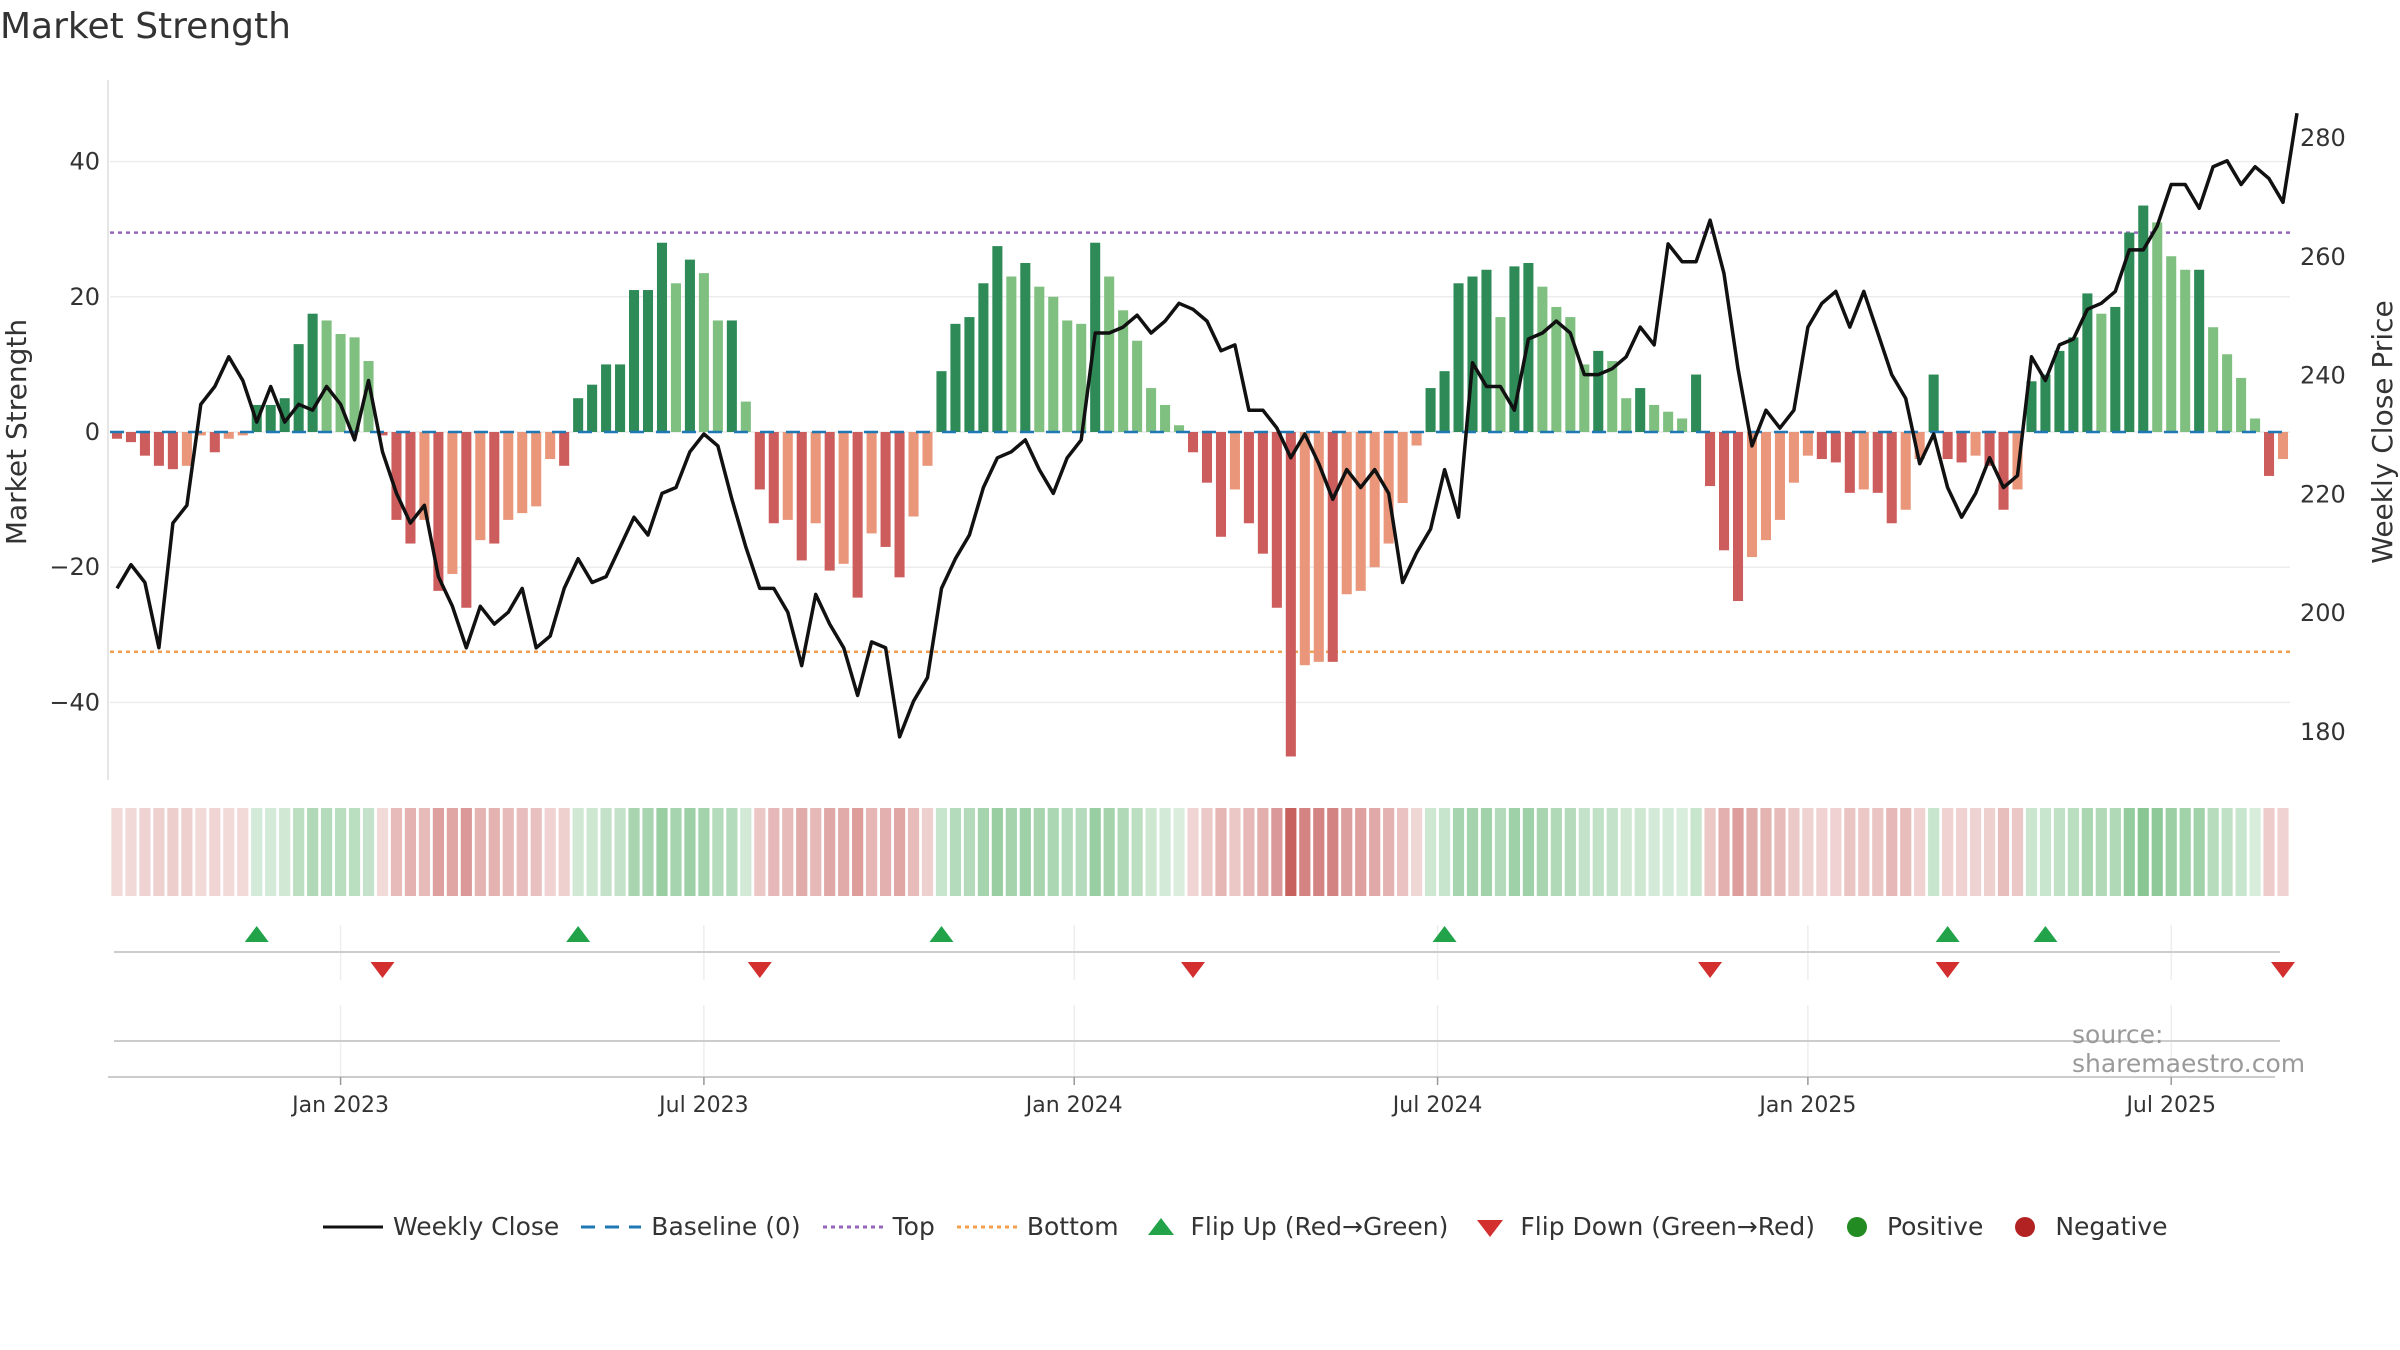  What do you see at coordinates (441, 1226) in the screenshot?
I see `legend-item-weekly-close: Weekly Close` at bounding box center [441, 1226].